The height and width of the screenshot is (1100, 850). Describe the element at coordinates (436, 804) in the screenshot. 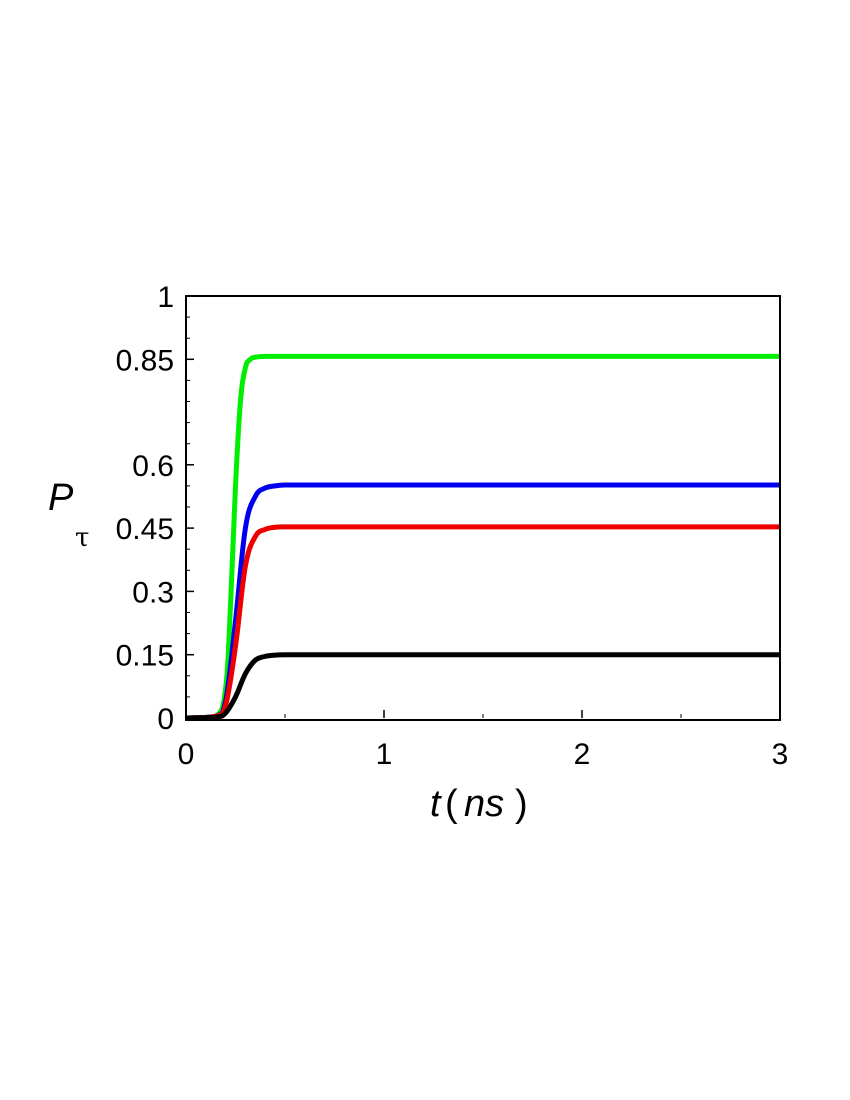

I see `x-axis-label-var: t` at that location.